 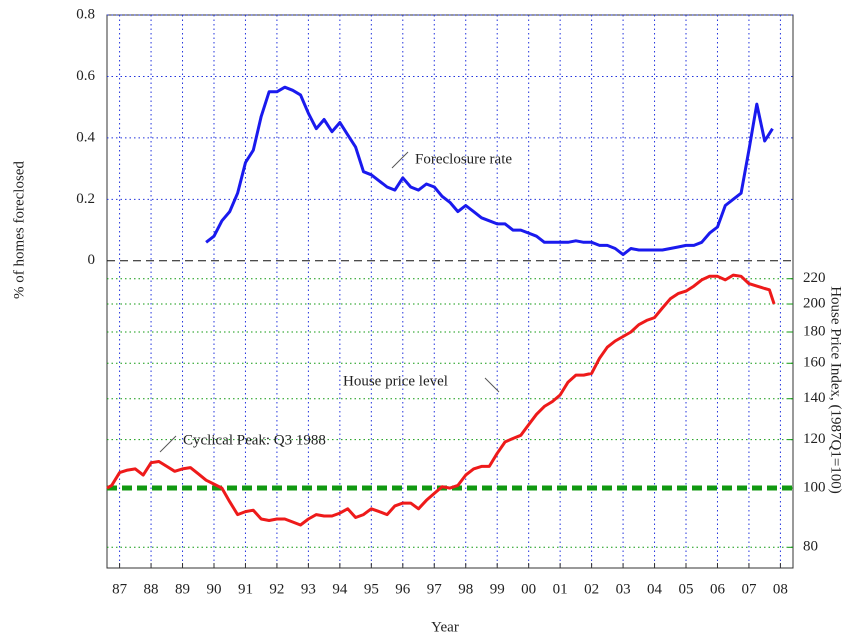 What do you see at coordinates (85, 199) in the screenshot?
I see `y-tick-label: 0.2` at bounding box center [85, 199].